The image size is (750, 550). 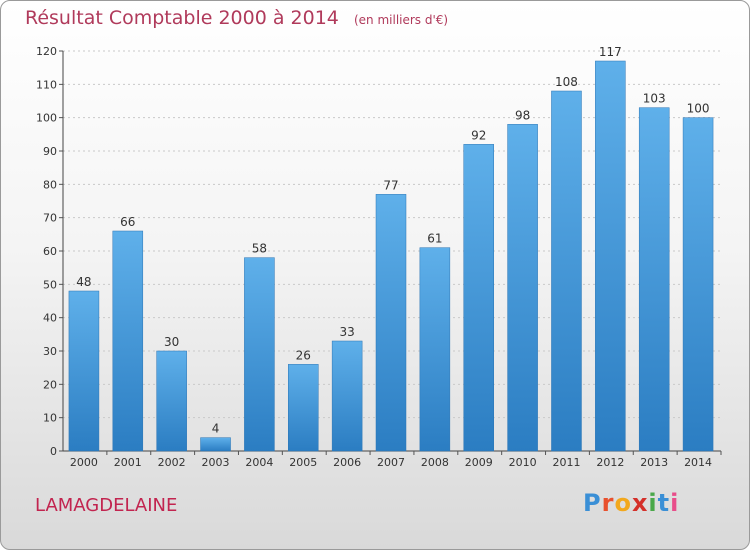 I want to click on chart-title-text: Résultat Comptable 2000 à 2014, so click(x=182, y=18).